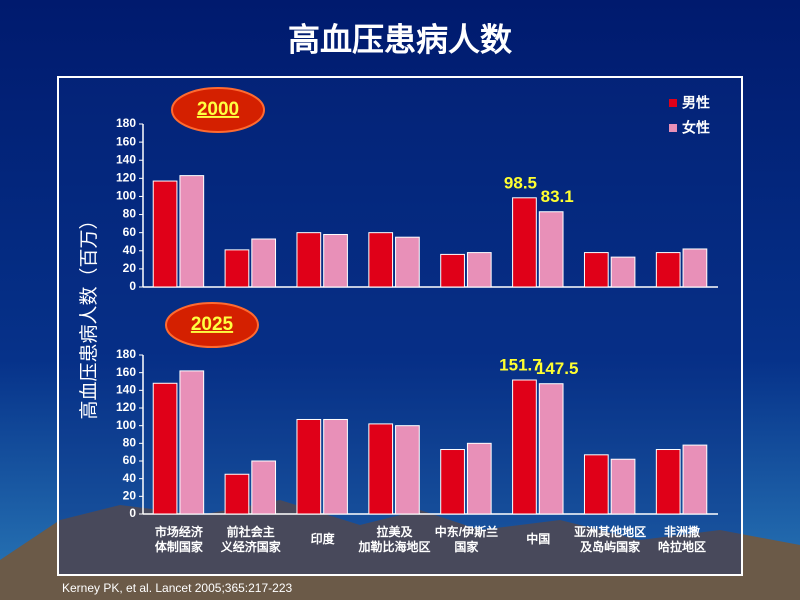  I want to click on data-label: 98.5, so click(520, 182).